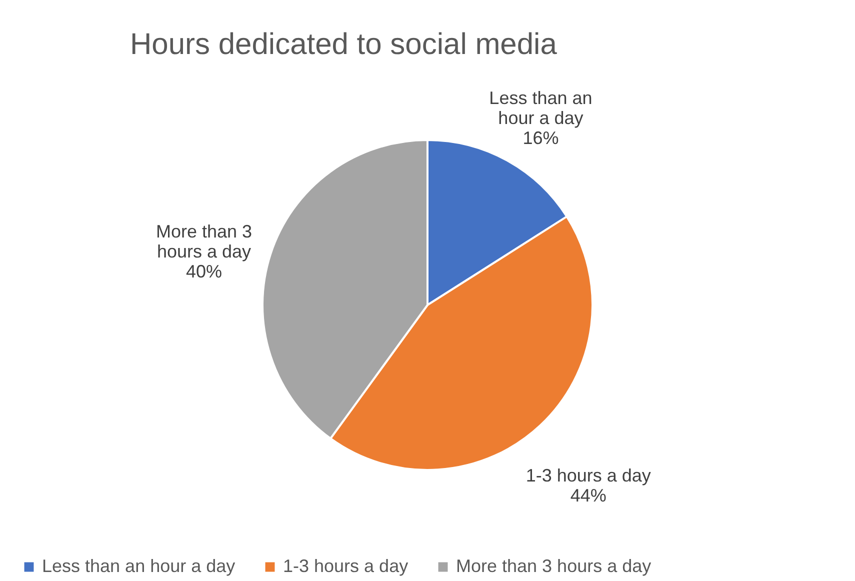 This screenshot has height=581, width=855. I want to click on legend-label: Less than an hour a day, so click(139, 566).